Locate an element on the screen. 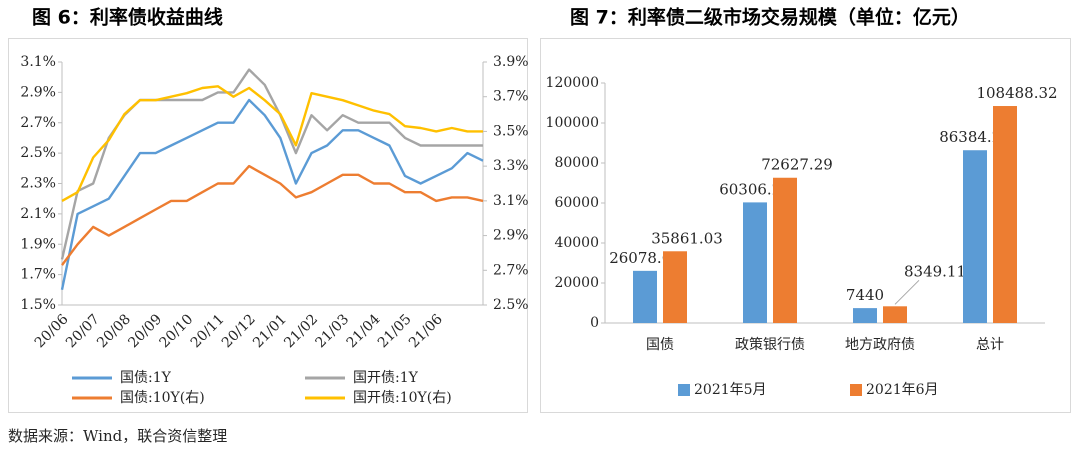 This screenshot has width=1080, height=452. x-tick-label: 地方政府债 is located at coordinates (880, 345).